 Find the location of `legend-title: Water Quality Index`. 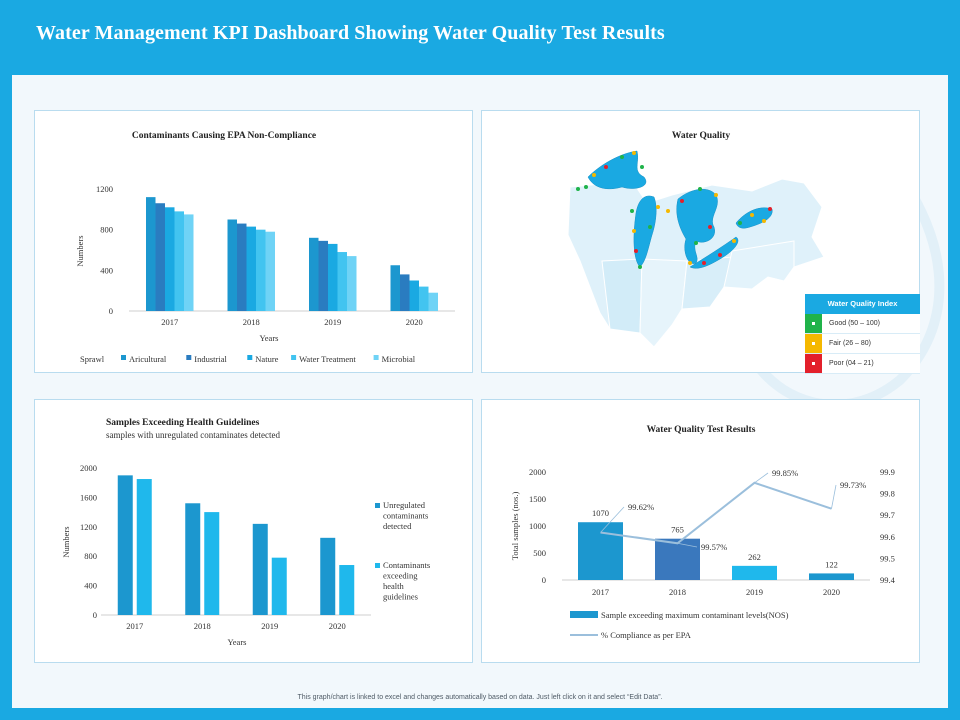

legend-title: Water Quality Index is located at coordinates (862, 304).